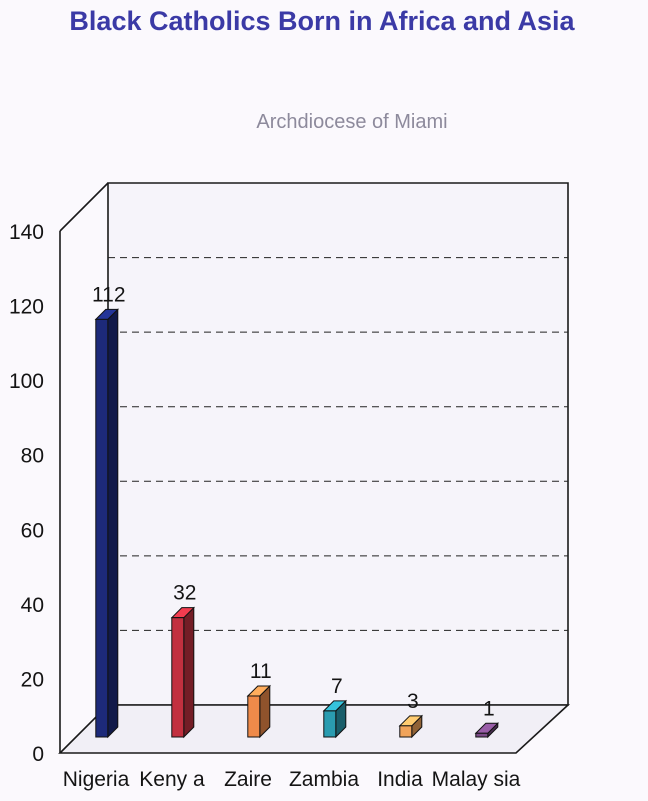 The width and height of the screenshot is (648, 801). Describe the element at coordinates (400, 779) in the screenshot. I see `category-label-4: India` at that location.